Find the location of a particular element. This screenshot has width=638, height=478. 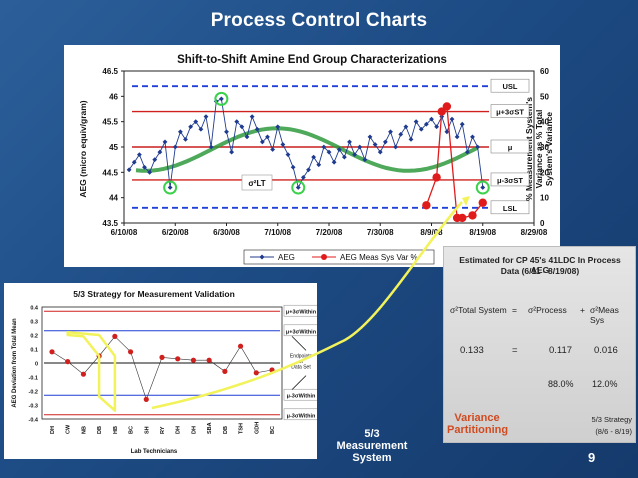

eq-equals: = is located at coordinates (514, 310).